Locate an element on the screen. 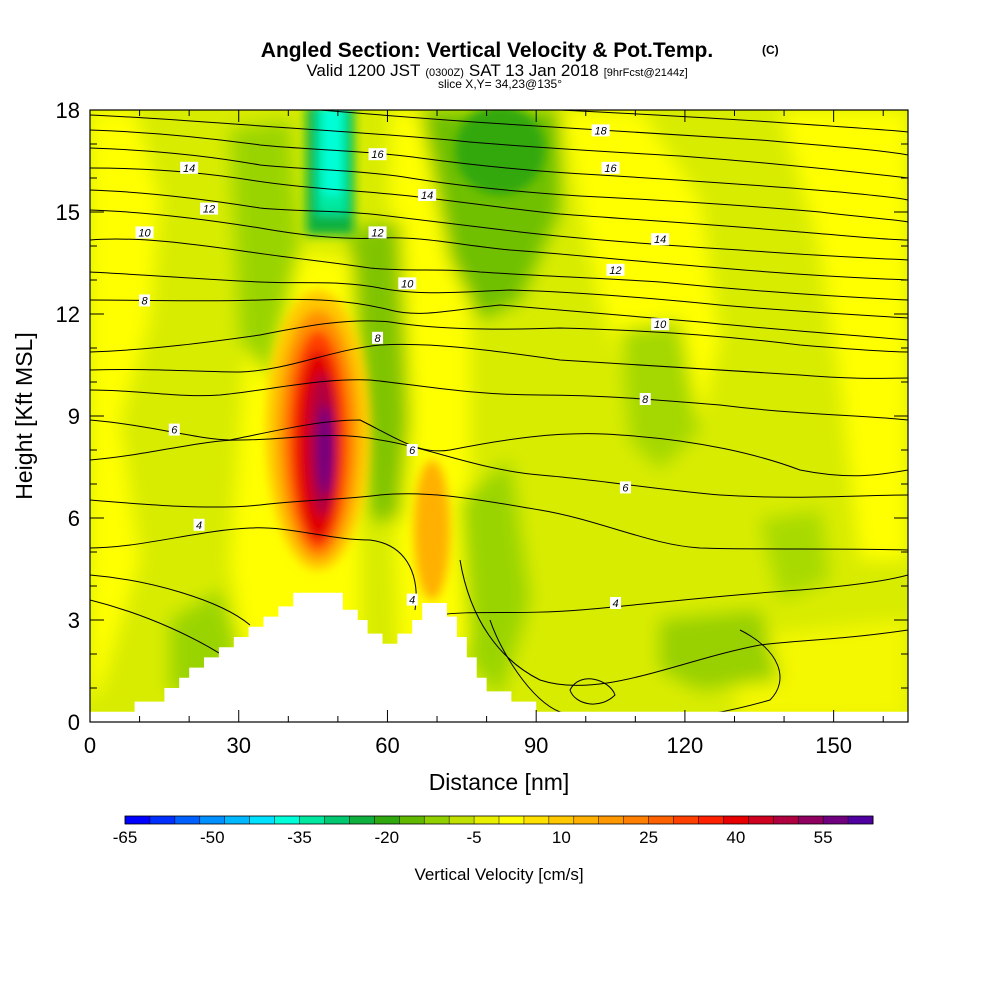  y-tick-label: 15 is located at coordinates (68, 212).